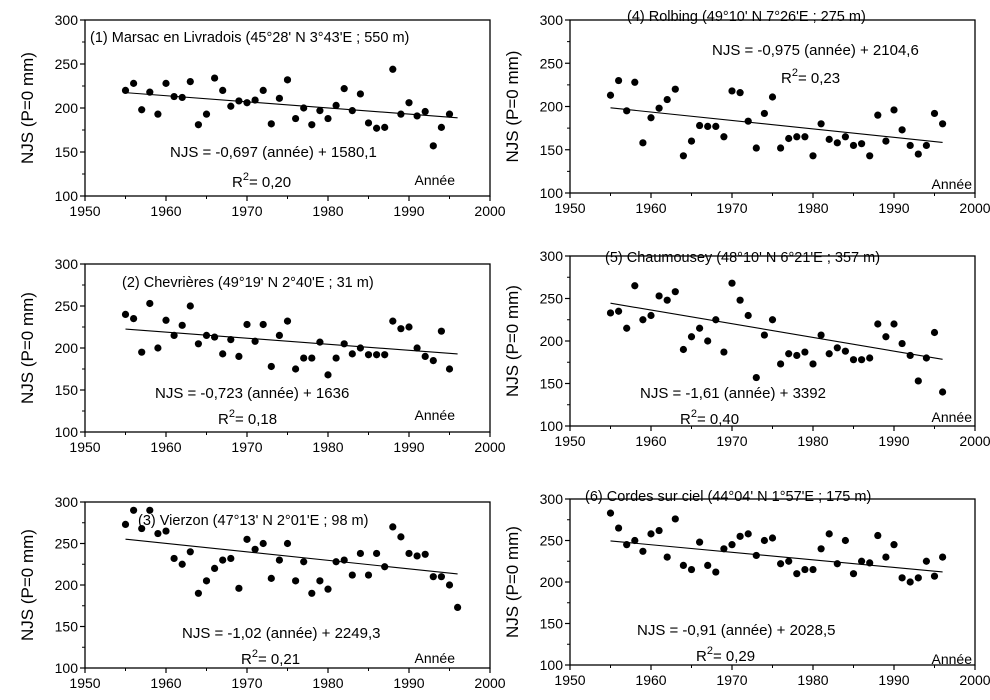 The width and height of the screenshot is (990, 700). Describe the element at coordinates (270, 658) in the screenshot. I see `r-squared-label: R2= 0,21` at that location.